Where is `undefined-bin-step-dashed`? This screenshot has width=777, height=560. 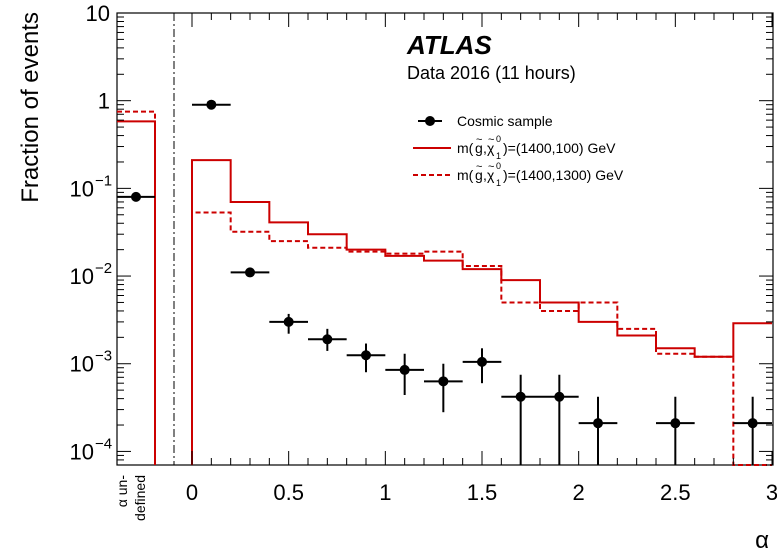 undefined-bin-step-dashed is located at coordinates (136, 287).